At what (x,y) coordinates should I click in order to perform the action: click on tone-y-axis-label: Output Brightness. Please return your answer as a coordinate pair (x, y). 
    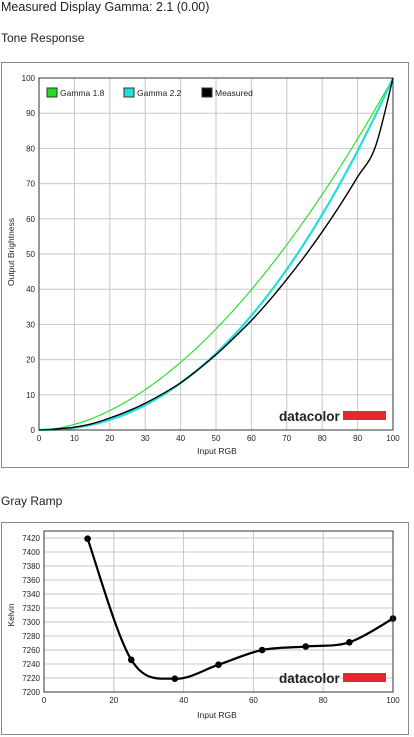
    Looking at the image, I should click on (11, 252).